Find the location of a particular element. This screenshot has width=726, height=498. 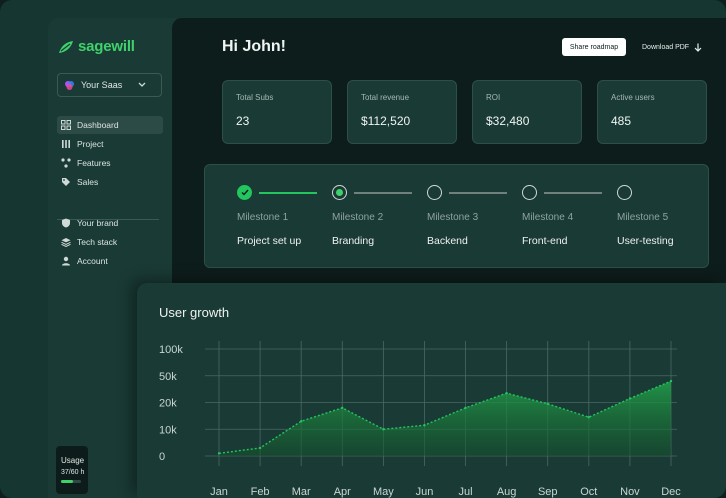

chevron-down-icon is located at coordinates (142, 84).